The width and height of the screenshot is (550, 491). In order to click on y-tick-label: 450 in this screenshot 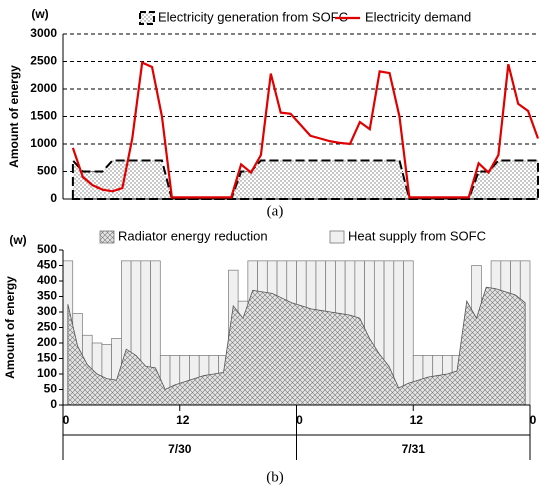, I will do `click(47, 265)`.